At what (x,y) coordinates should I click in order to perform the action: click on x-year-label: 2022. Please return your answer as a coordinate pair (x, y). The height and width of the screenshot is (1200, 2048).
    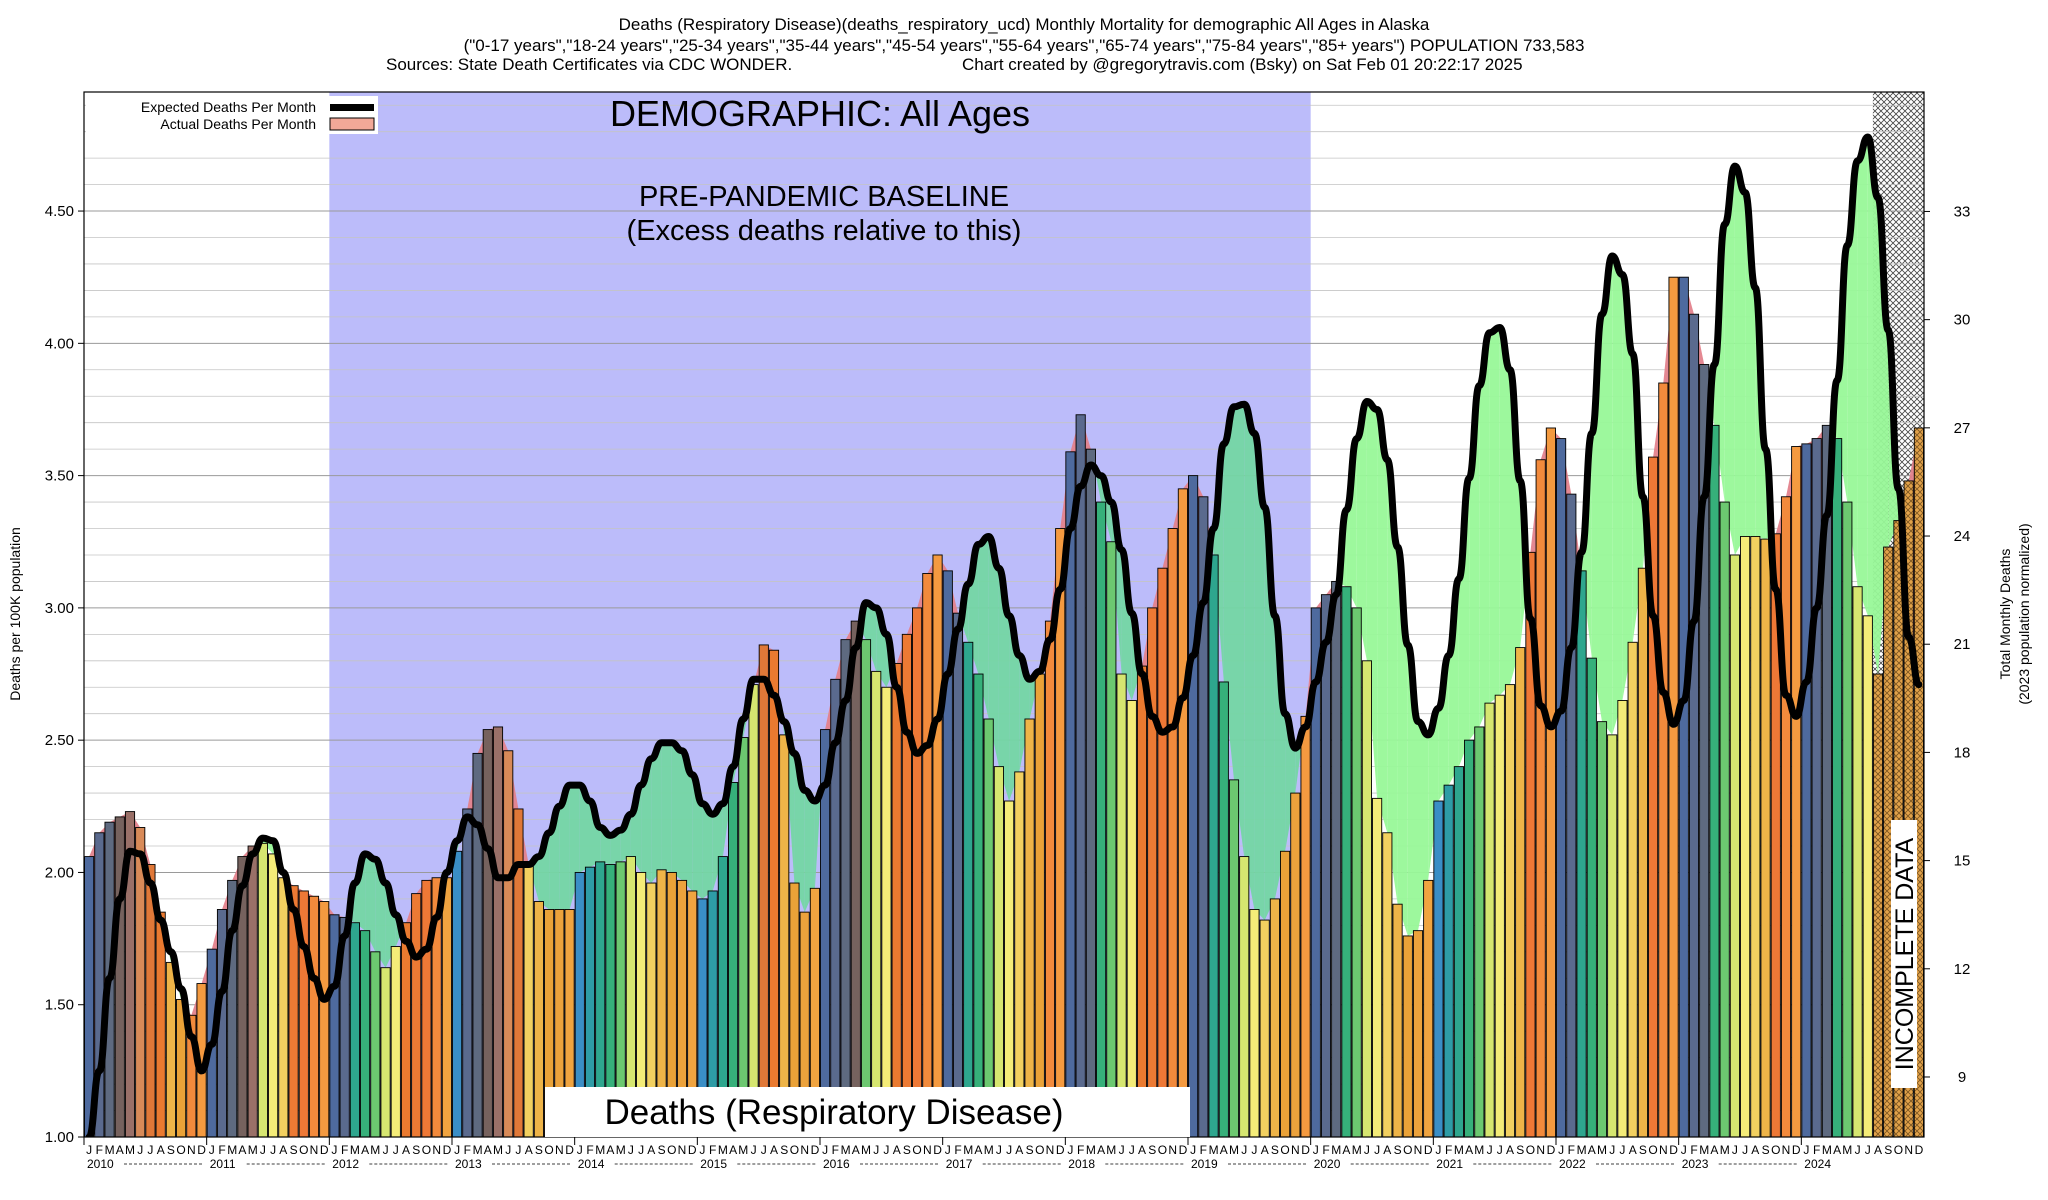
    Looking at the image, I should click on (1572, 1164).